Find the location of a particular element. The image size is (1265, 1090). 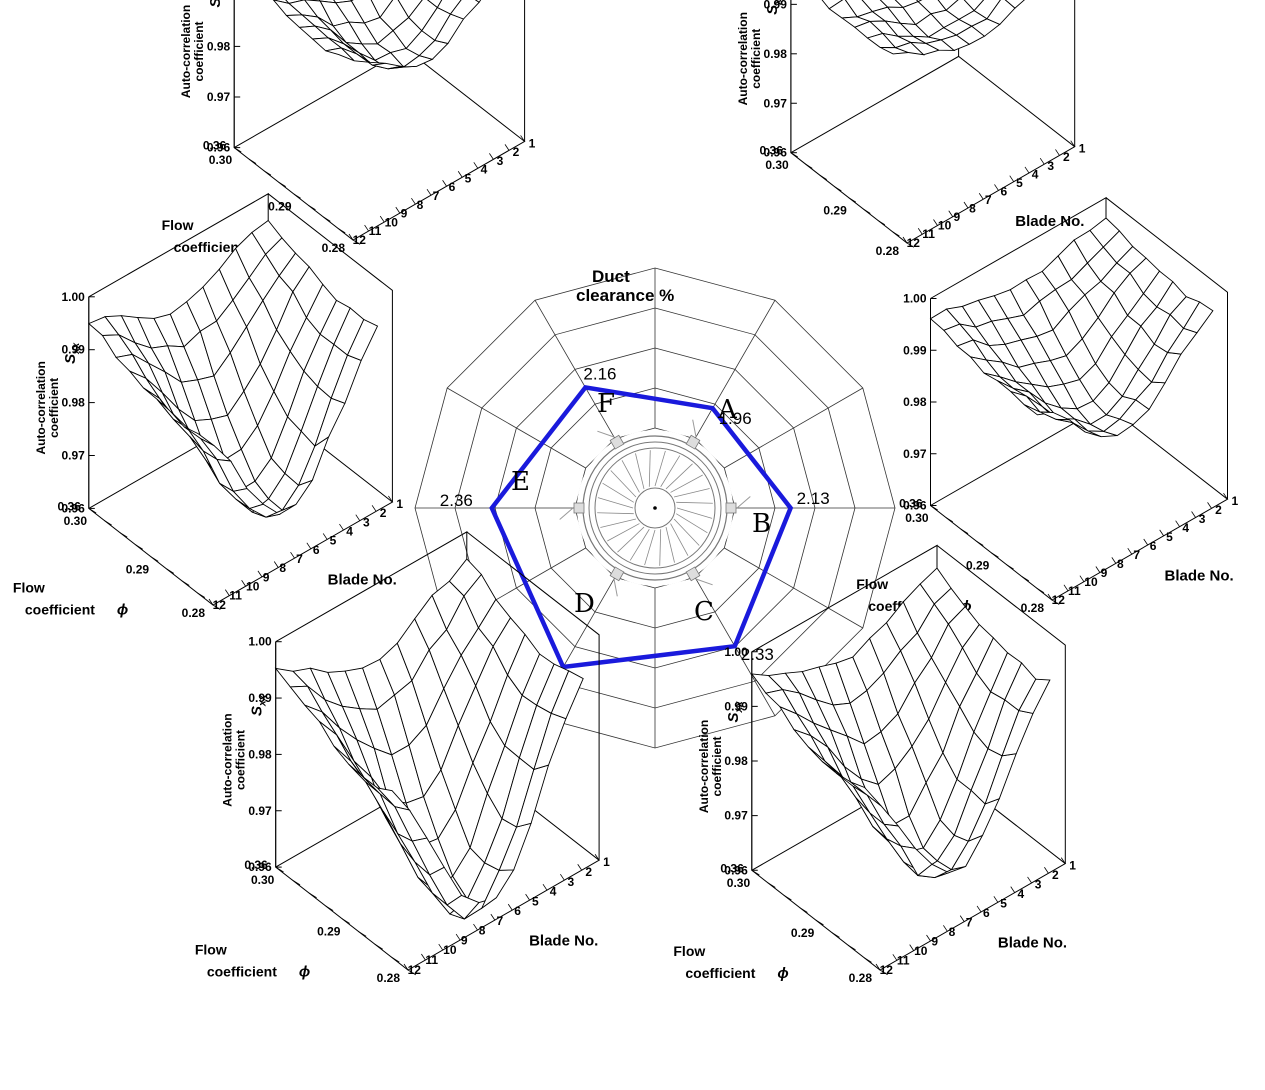

radar-title-line: clearance % is located at coordinates (625, 295).